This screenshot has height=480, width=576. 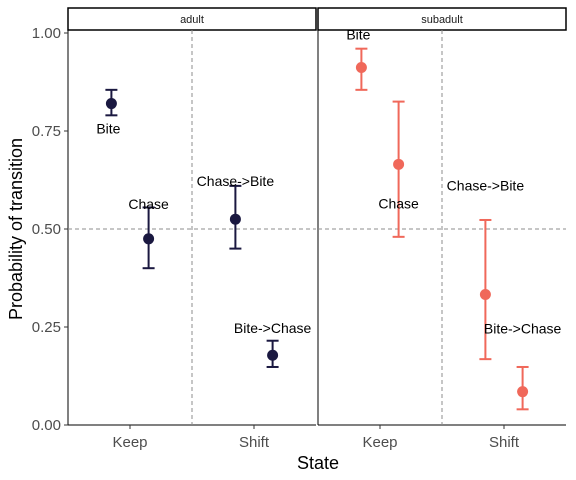 I want to click on x-axis-title: State, so click(x=318, y=463).